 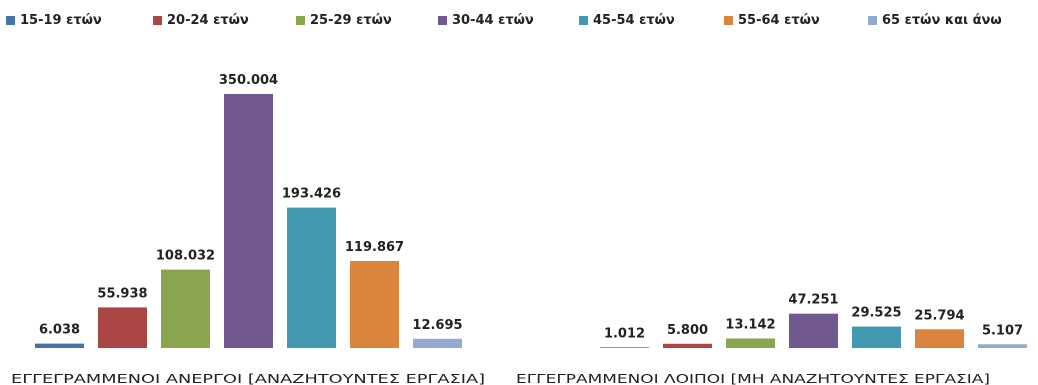 I want to click on legend-label: 30-44 ετών, so click(x=493, y=20).